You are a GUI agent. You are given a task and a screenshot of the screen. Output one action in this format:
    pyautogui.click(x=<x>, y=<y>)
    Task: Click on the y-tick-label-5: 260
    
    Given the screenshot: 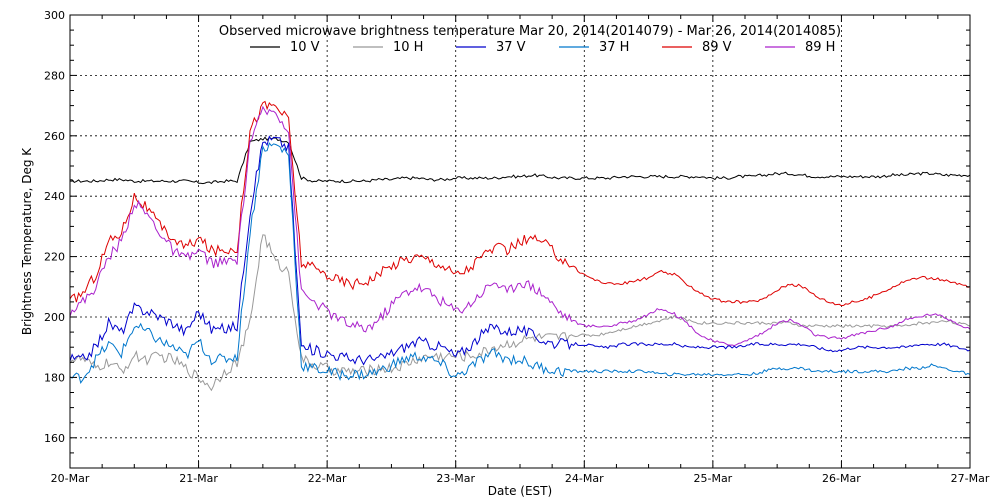 What is the action you would take?
    pyautogui.click(x=54, y=136)
    